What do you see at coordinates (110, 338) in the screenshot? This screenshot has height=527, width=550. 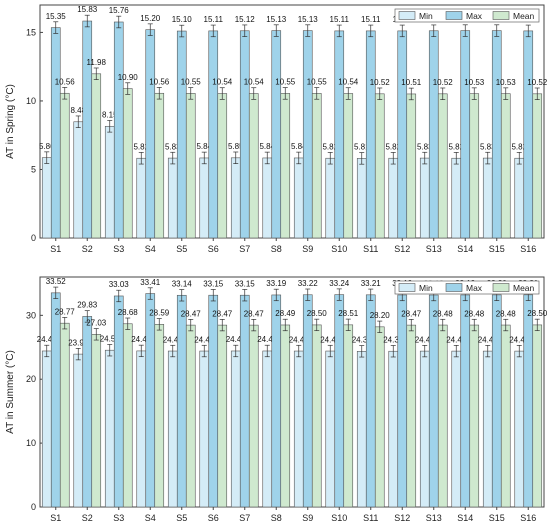 I see `data-label: 24.54` at bounding box center [110, 338].